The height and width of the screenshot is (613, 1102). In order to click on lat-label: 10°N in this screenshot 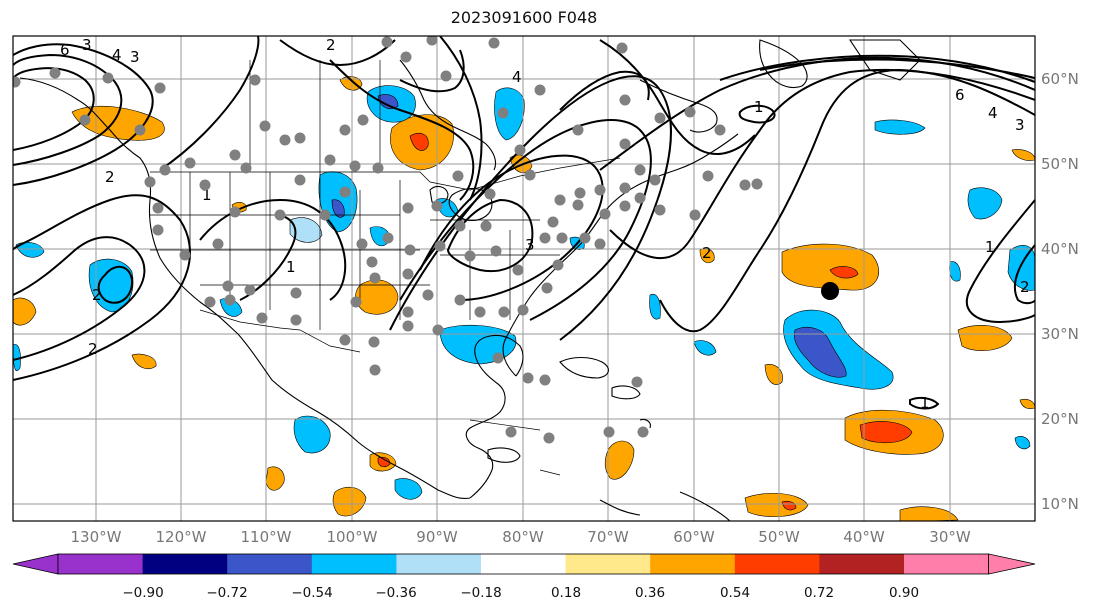, I will do `click(1060, 504)`.